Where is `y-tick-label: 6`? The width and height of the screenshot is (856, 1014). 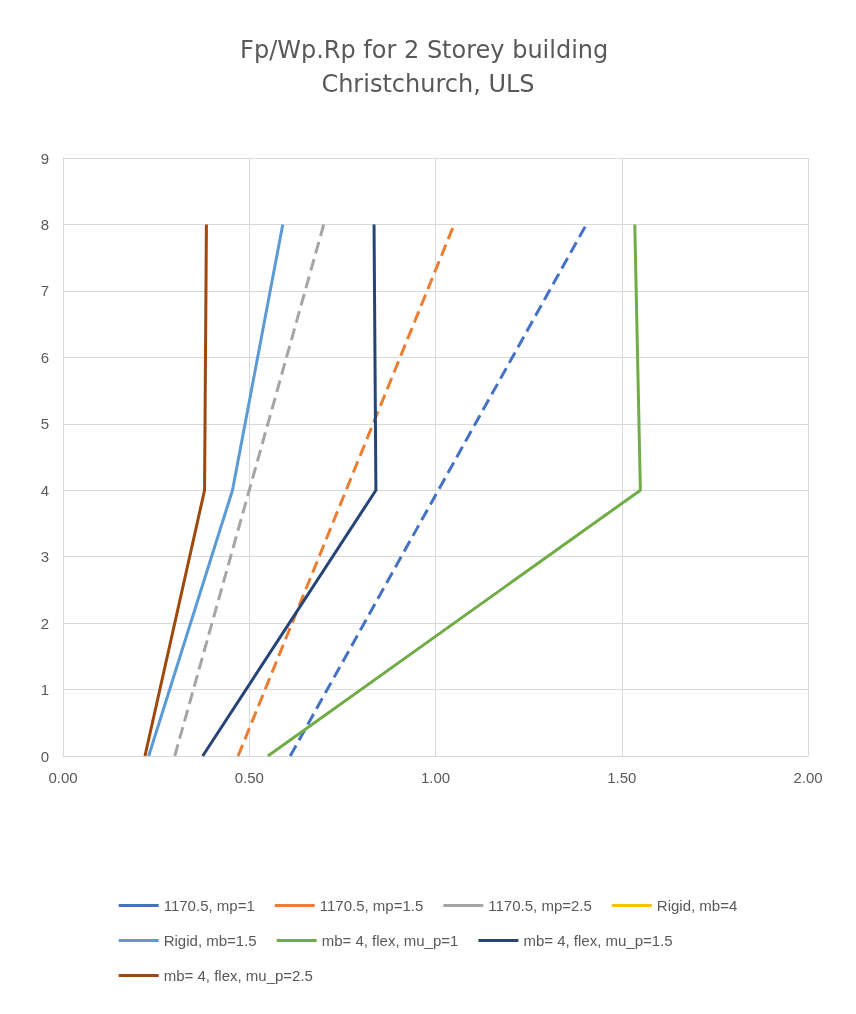
y-tick-label: 6 is located at coordinates (44, 357).